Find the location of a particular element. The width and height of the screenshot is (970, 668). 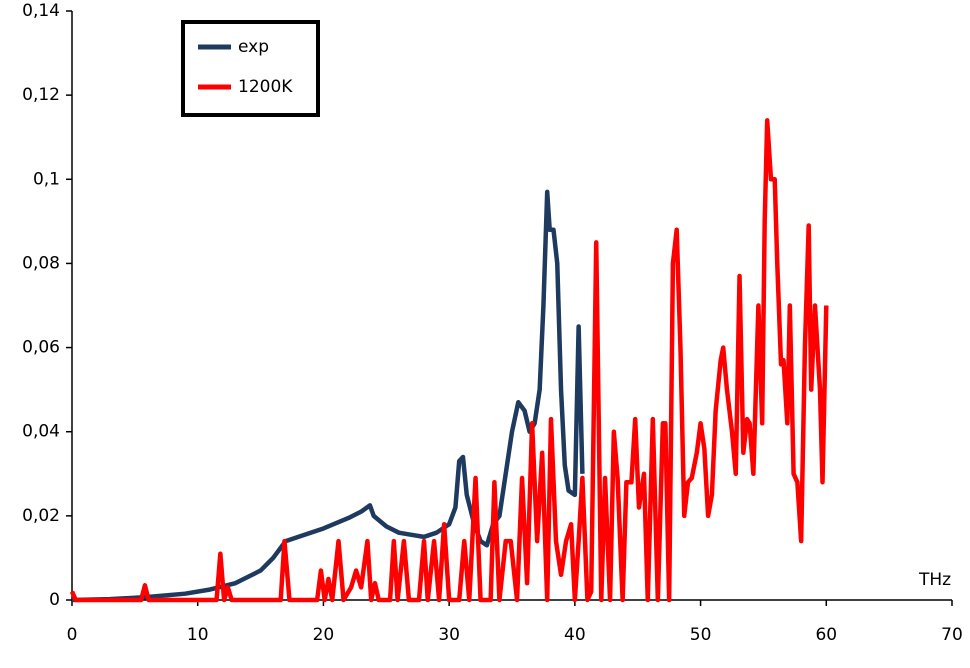

x-tick-label: 40 is located at coordinates (575, 635).